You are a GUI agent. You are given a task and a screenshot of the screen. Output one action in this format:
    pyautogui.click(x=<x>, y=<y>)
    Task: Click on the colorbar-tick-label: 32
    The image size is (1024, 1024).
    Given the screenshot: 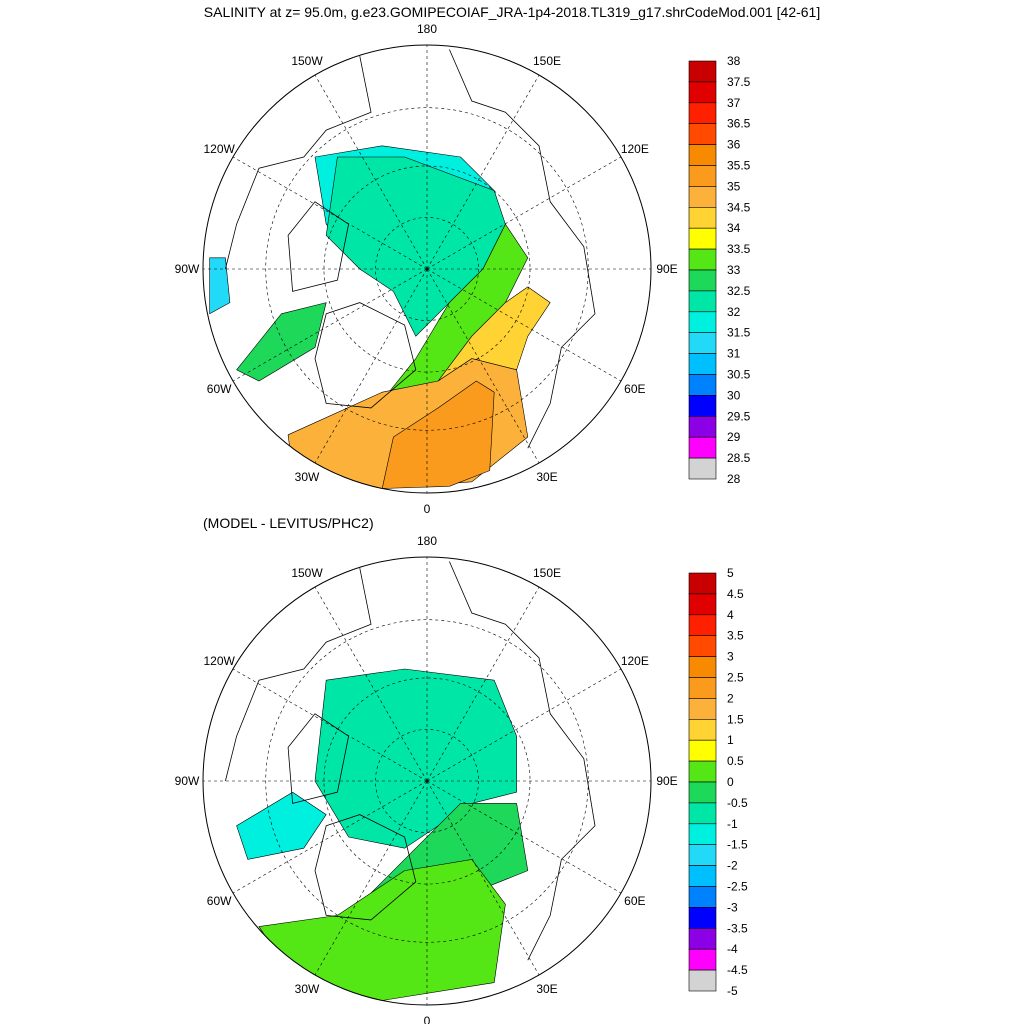 What is the action you would take?
    pyautogui.click(x=734, y=312)
    